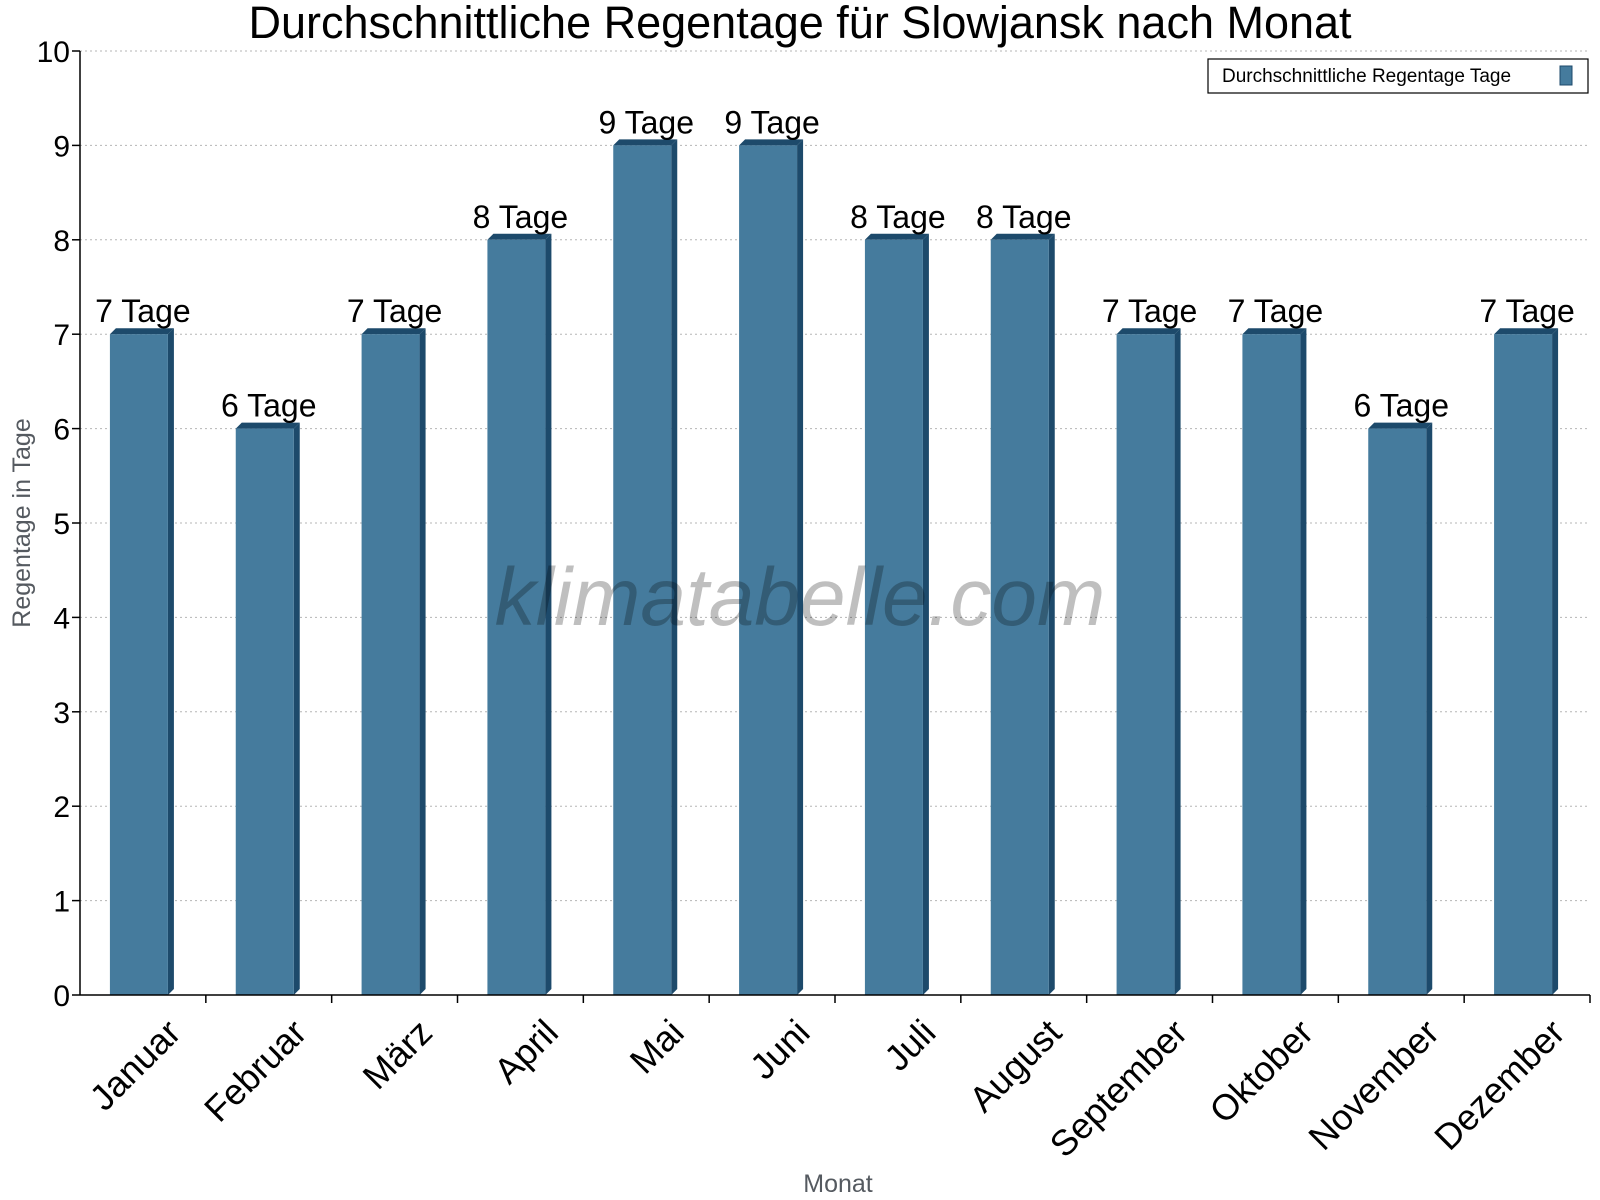  Describe the element at coordinates (61, 241) in the screenshot. I see `y-tick-label: 8` at that location.